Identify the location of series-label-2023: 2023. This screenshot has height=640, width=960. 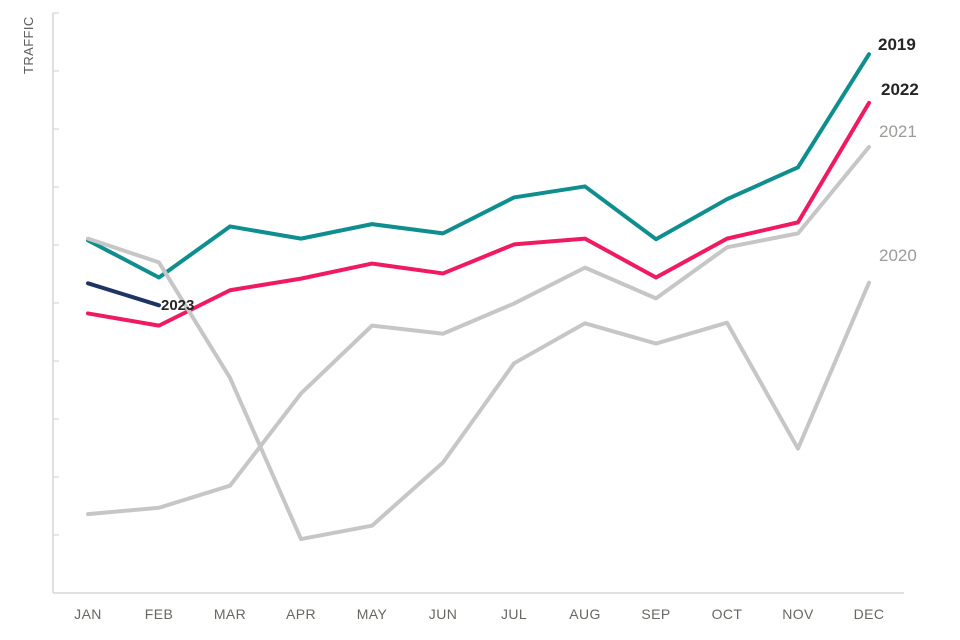
(178, 305).